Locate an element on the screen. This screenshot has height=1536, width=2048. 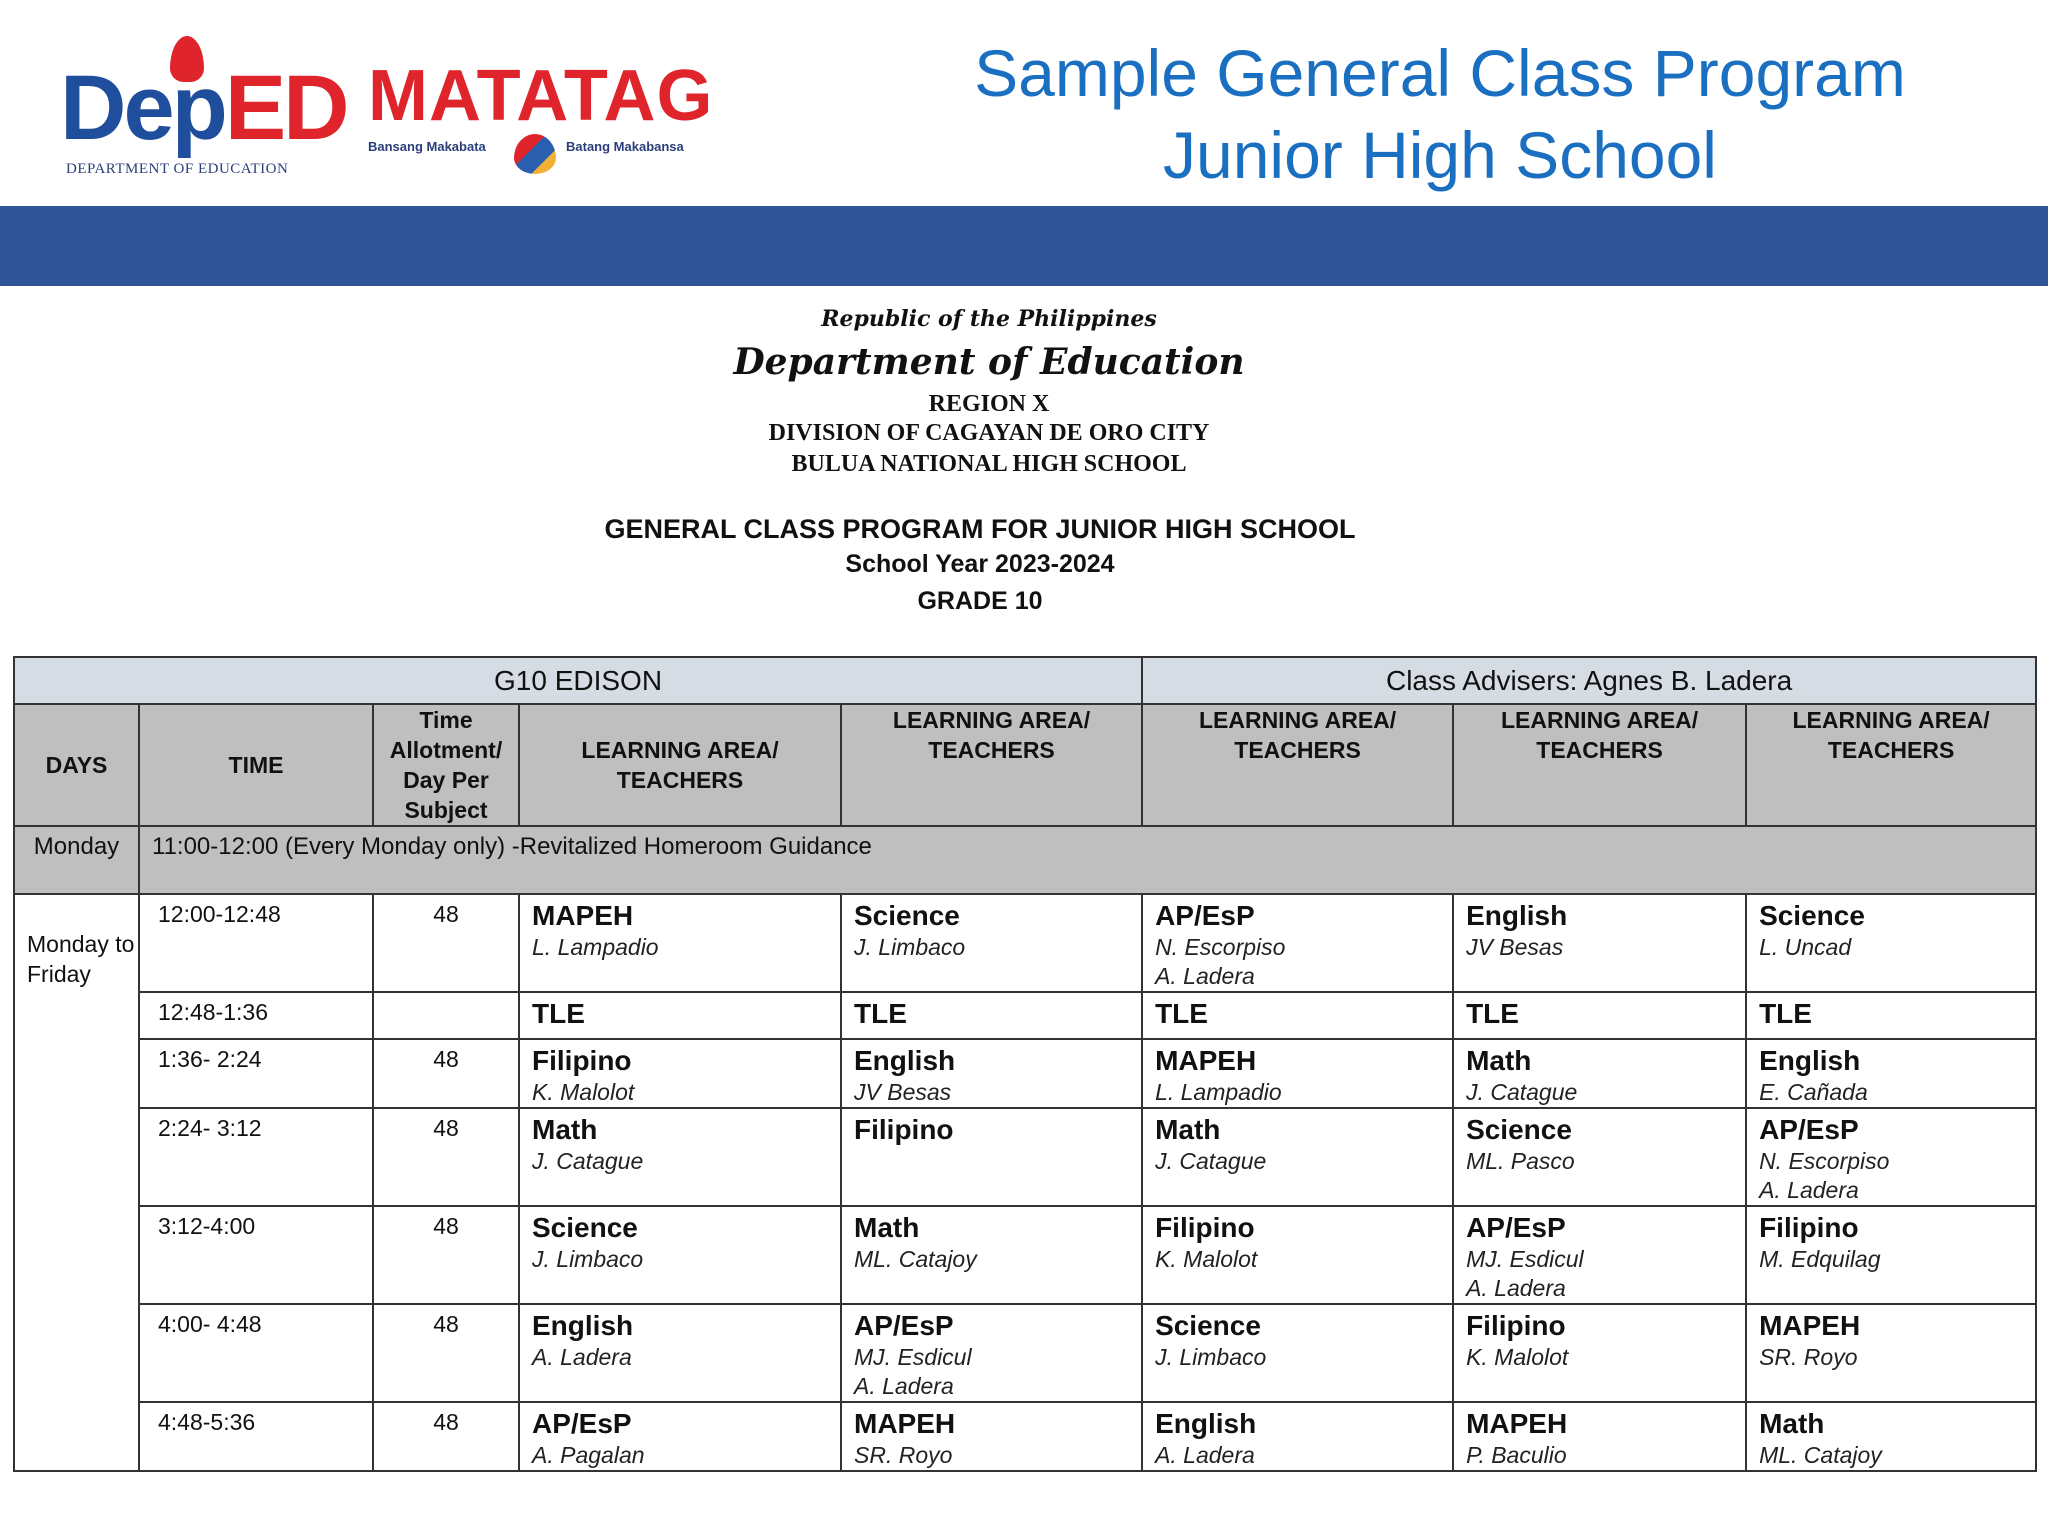
monday-day: Monday is located at coordinates (76, 860).